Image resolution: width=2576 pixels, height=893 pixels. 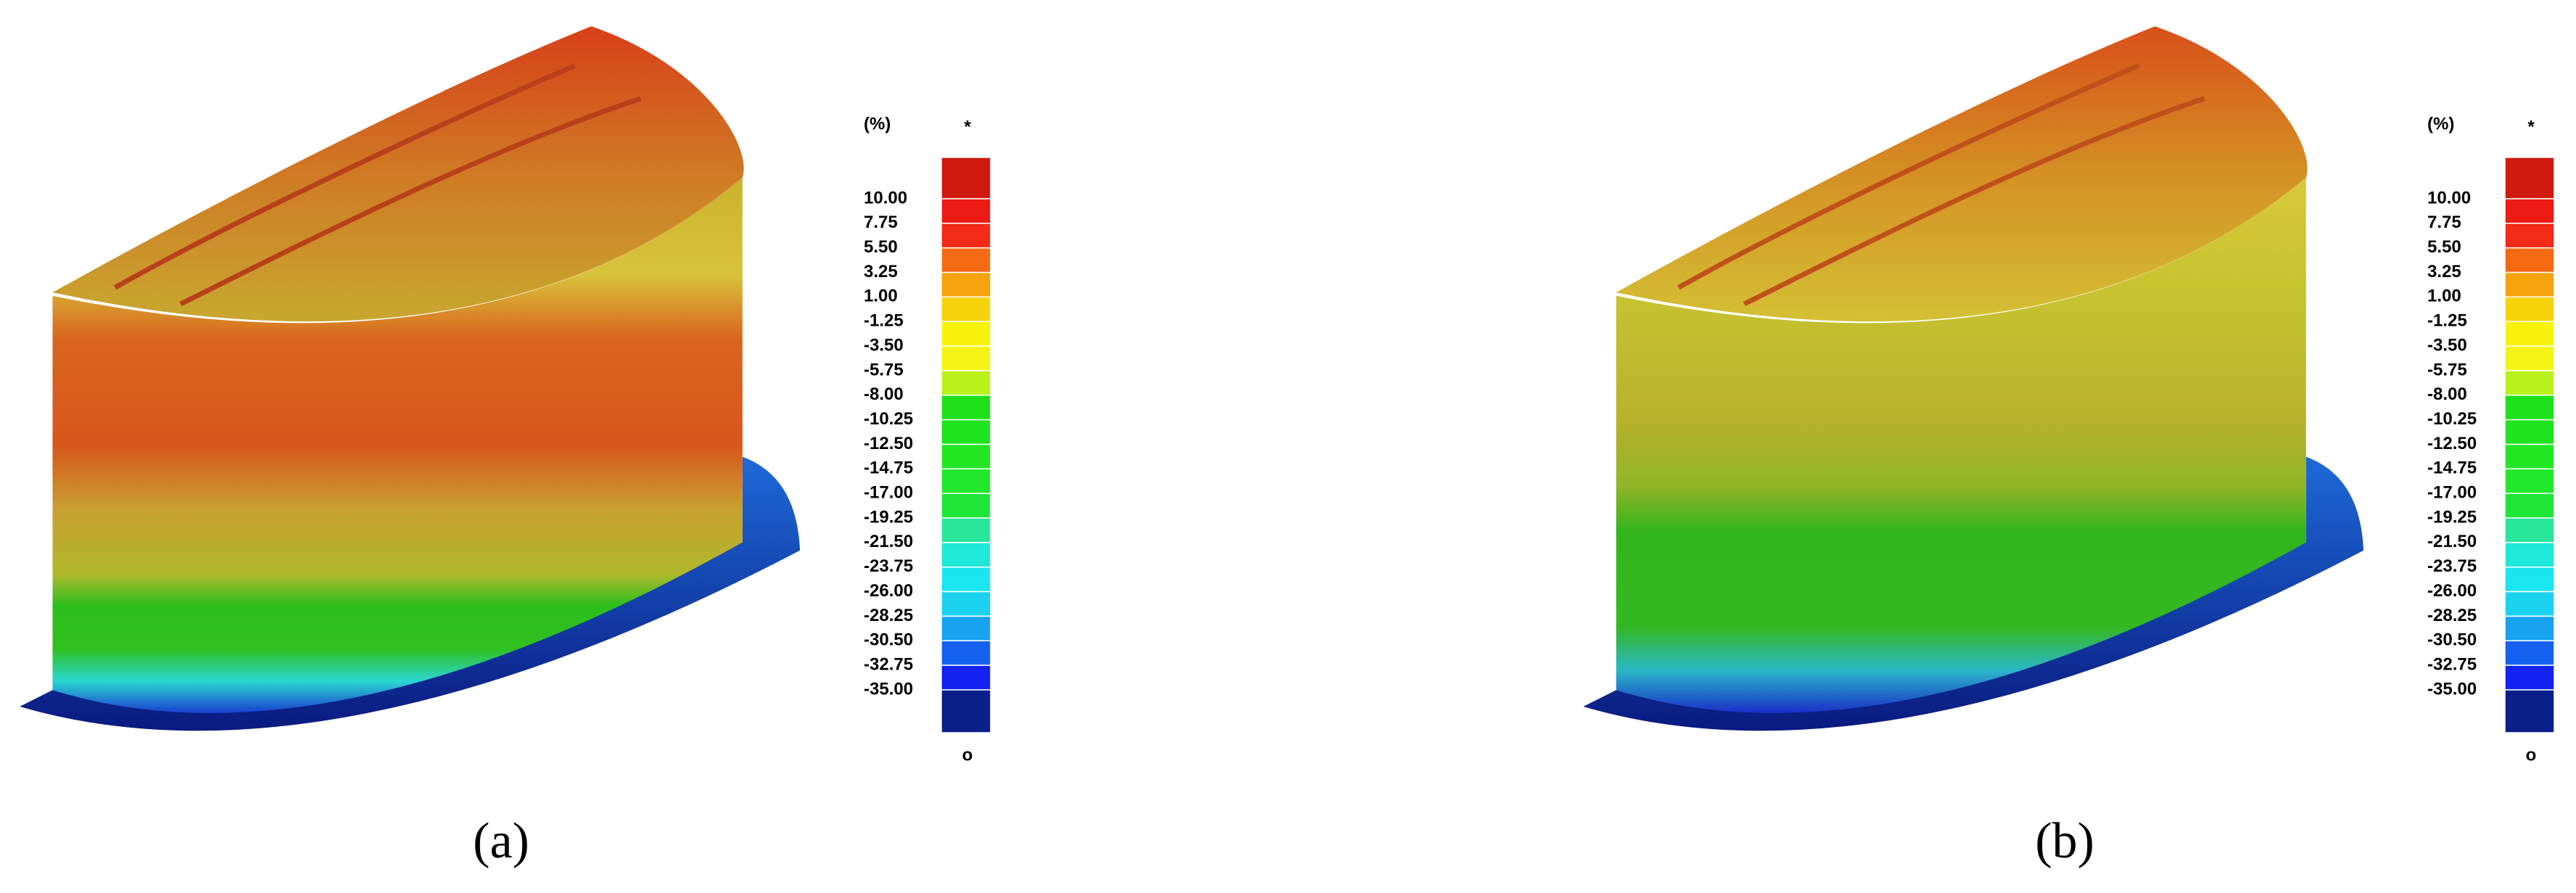 What do you see at coordinates (501, 841) in the screenshot?
I see `panel-caption: (a)` at bounding box center [501, 841].